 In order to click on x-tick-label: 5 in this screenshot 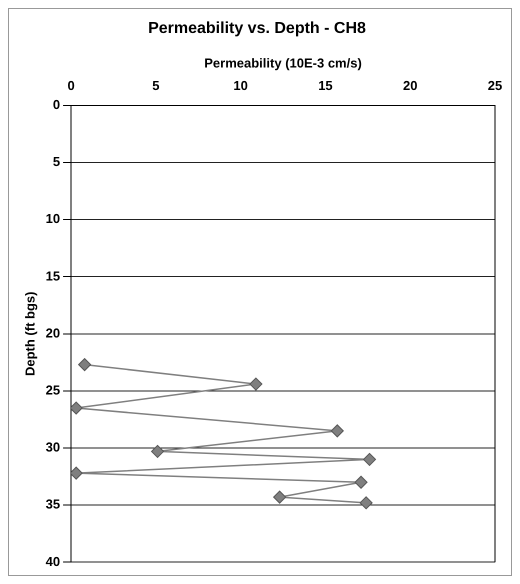, I will do `click(156, 86)`.